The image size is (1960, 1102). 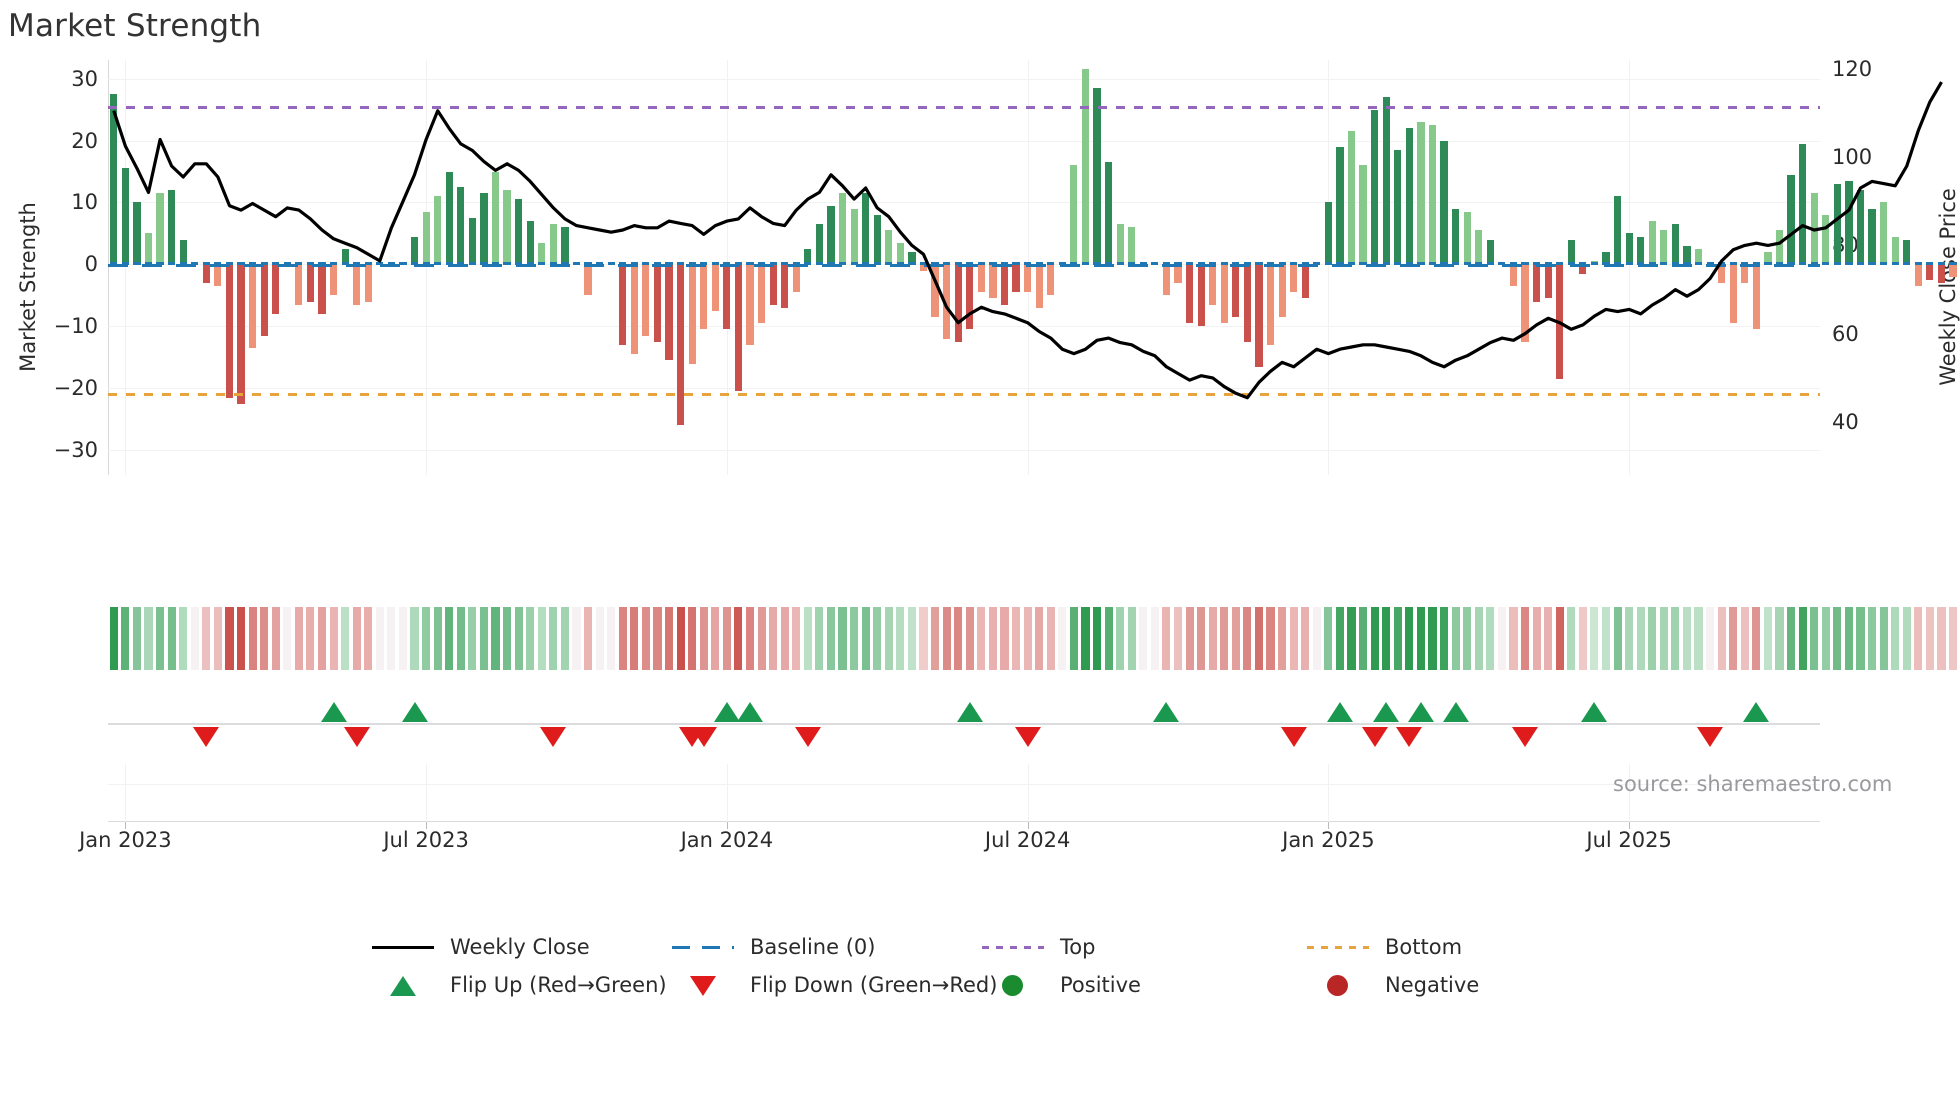 What do you see at coordinates (520, 947) in the screenshot?
I see `legend-item: Weekly Close` at bounding box center [520, 947].